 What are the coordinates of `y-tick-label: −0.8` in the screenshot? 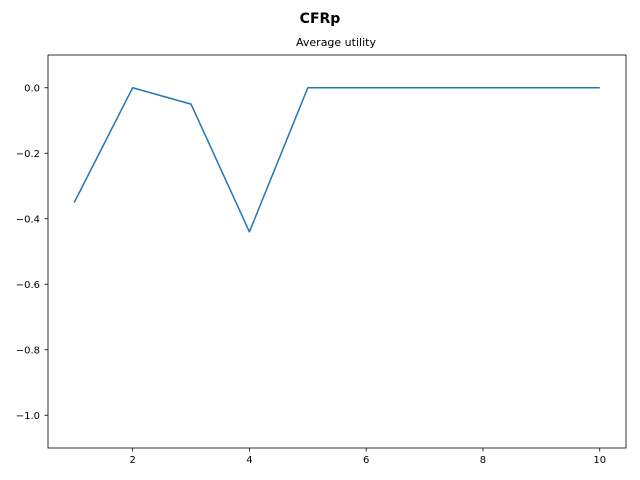 It's located at (28, 350).